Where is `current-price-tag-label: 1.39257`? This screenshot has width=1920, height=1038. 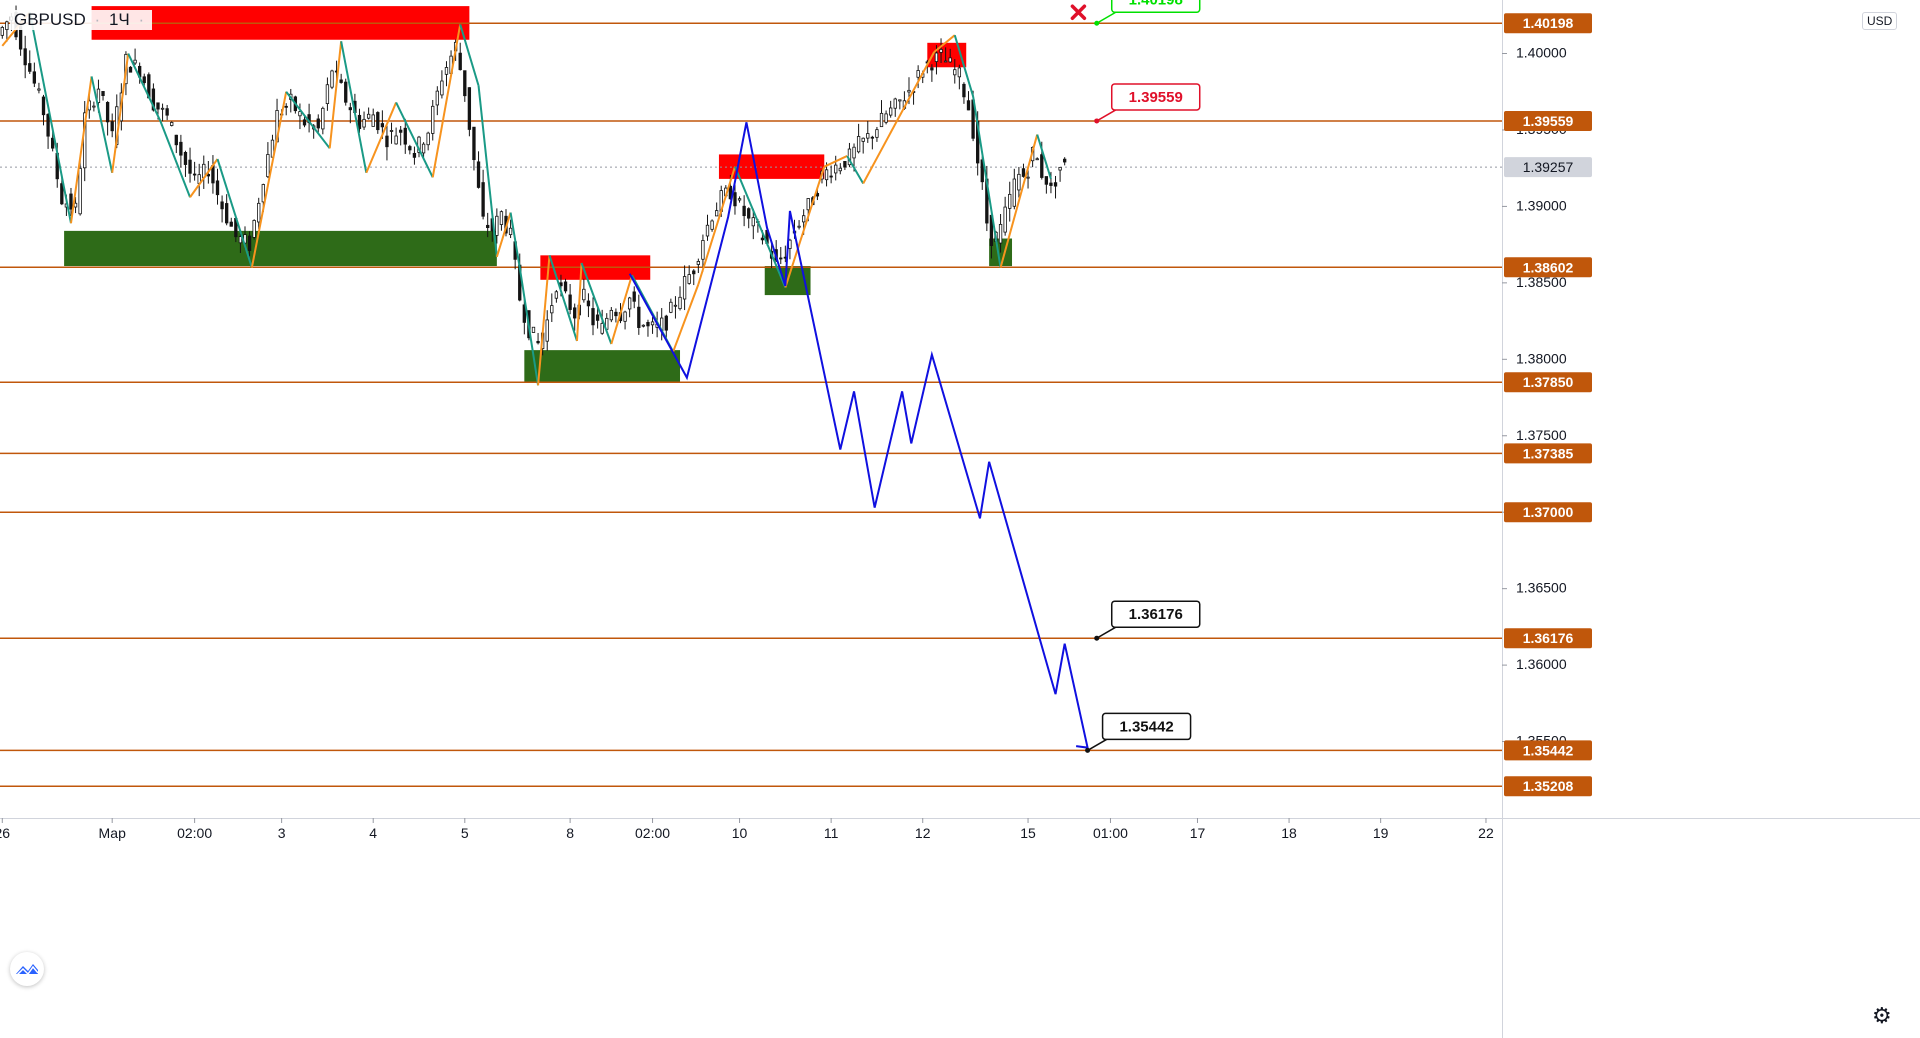 current-price-tag-label: 1.39257 is located at coordinates (1548, 167).